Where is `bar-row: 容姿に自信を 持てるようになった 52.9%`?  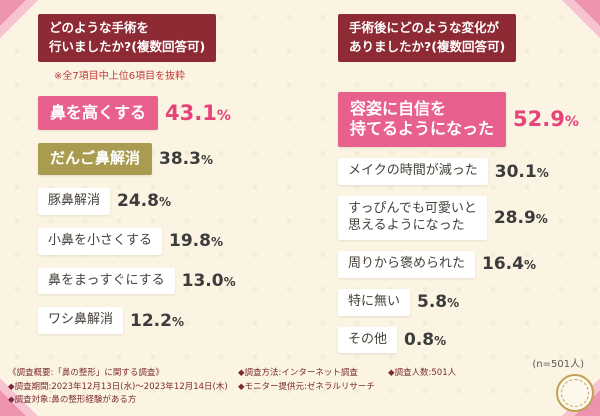 bar-row: 容姿に自信を 持てるようになった 52.9% is located at coordinates (463, 119).